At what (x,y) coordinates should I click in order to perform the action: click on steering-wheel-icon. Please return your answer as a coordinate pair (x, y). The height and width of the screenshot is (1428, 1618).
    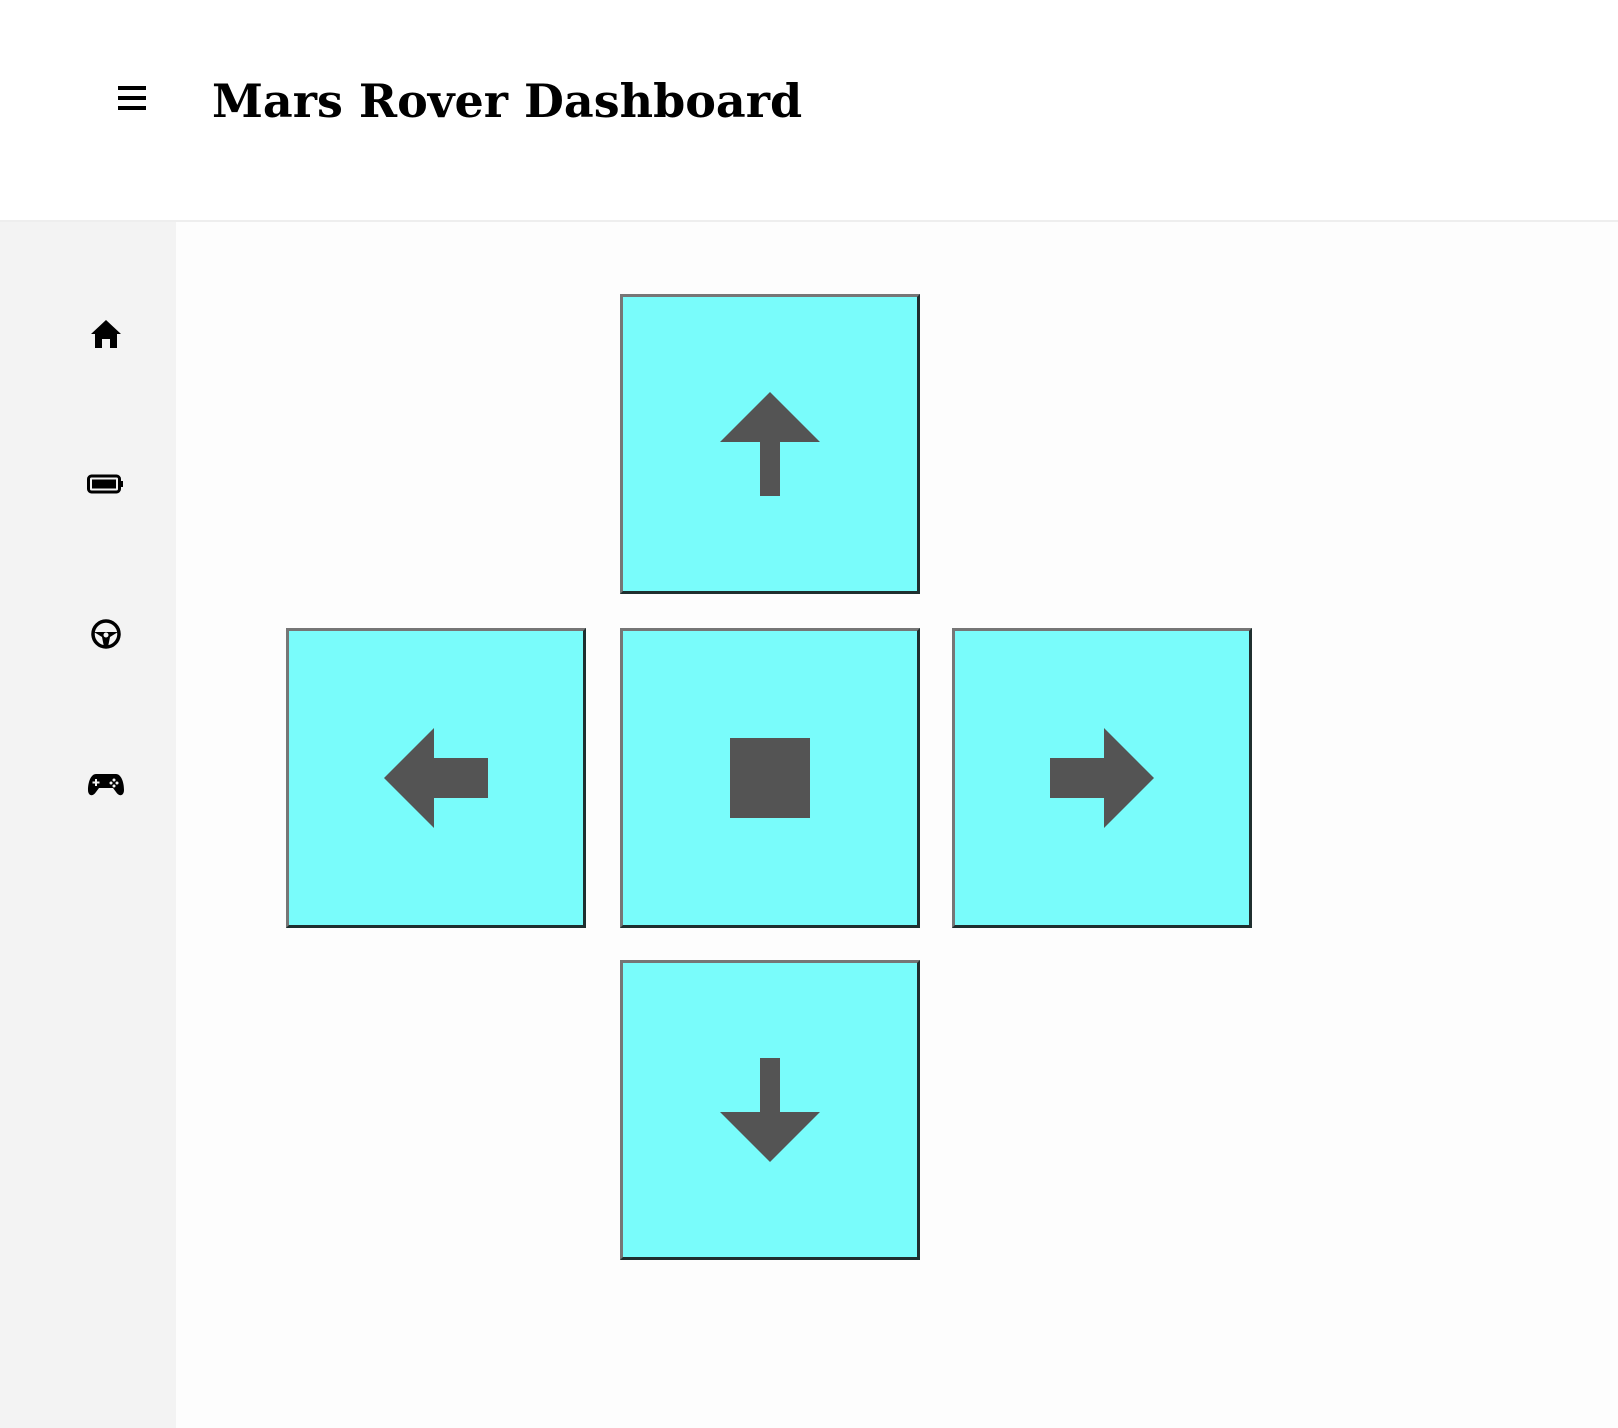
    Looking at the image, I should click on (106, 634).